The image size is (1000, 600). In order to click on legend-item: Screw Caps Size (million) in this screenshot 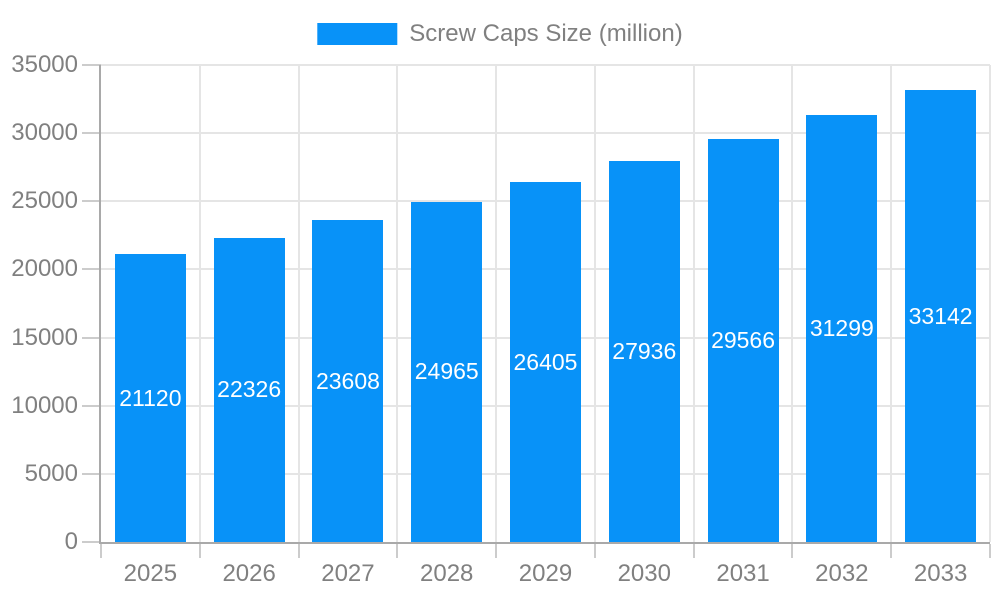, I will do `click(500, 34)`.